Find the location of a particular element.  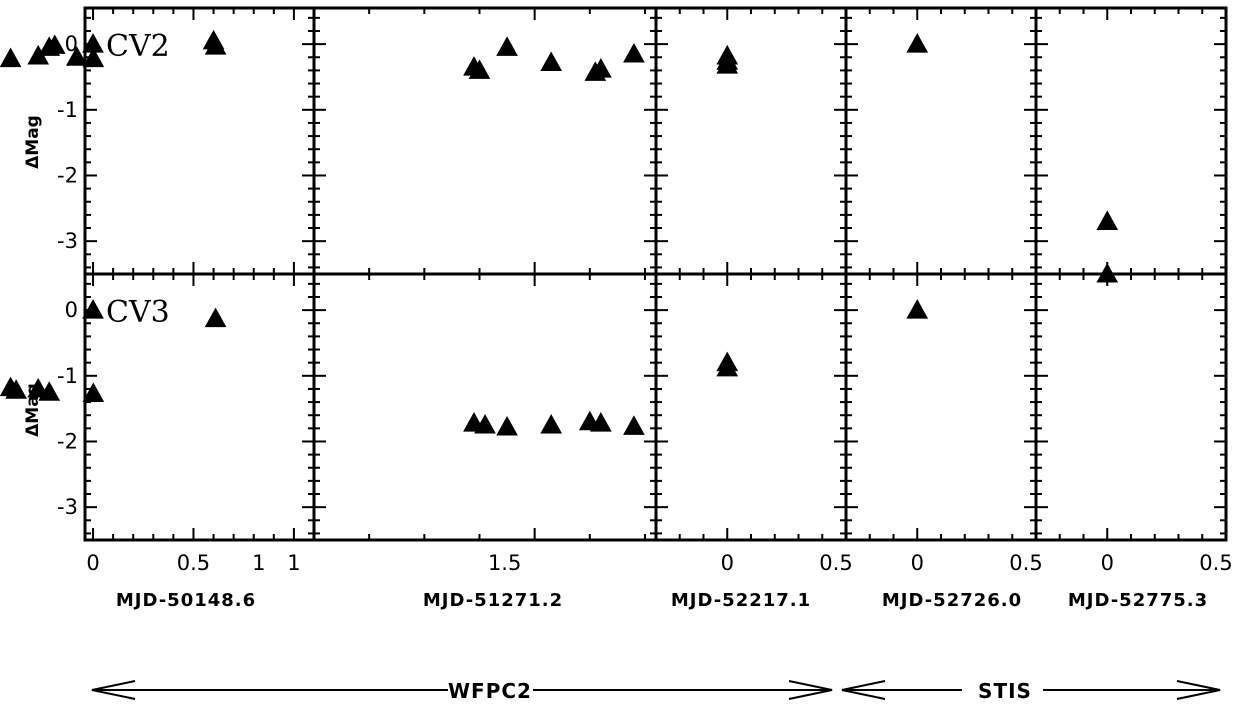

stis-arrowhead-left-icon is located at coordinates (863, 690).